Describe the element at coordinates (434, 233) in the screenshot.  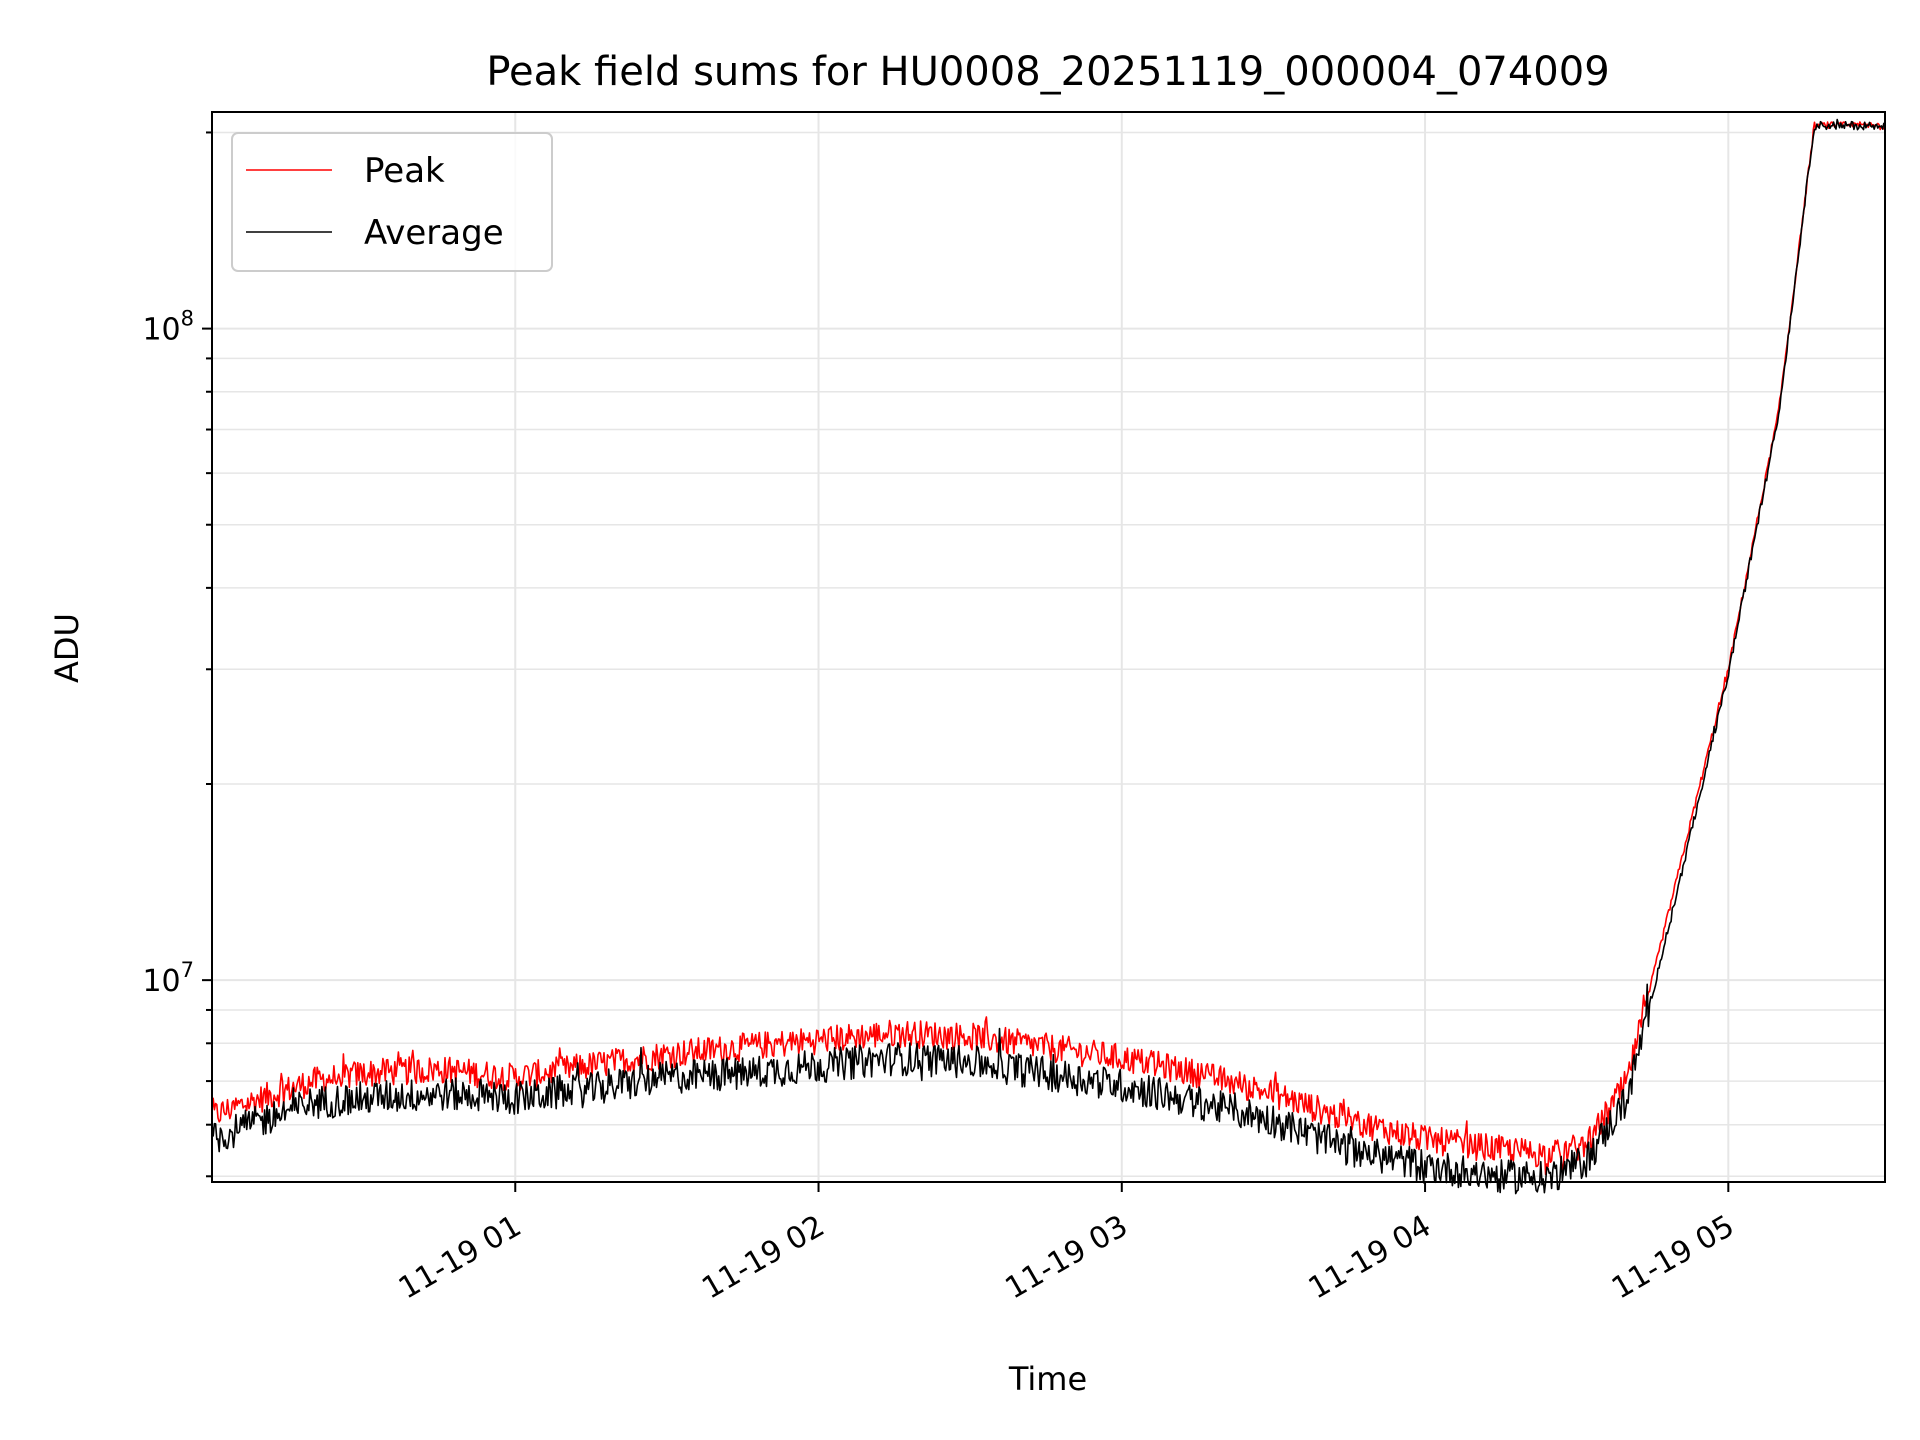
I see `legend-label-average: Average` at that location.